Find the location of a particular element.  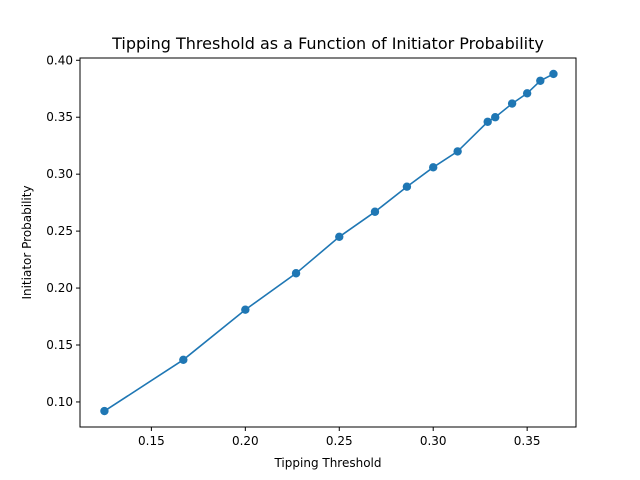

x-tick-label: 0.20 is located at coordinates (245, 441).